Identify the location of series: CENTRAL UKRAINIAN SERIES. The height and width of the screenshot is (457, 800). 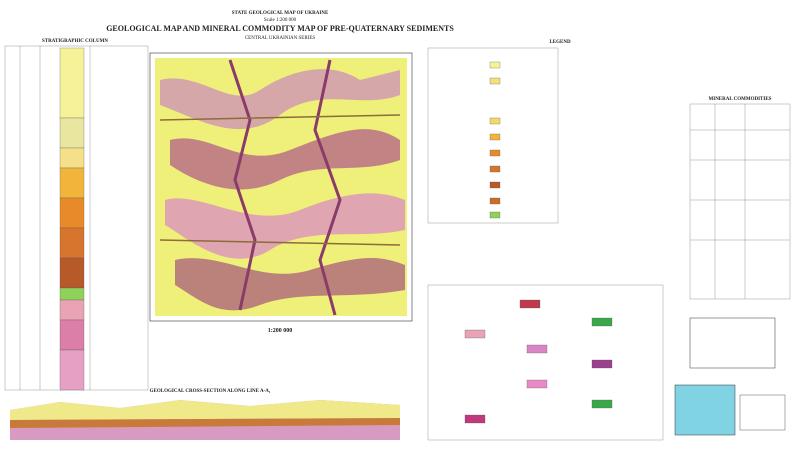
(280, 38).